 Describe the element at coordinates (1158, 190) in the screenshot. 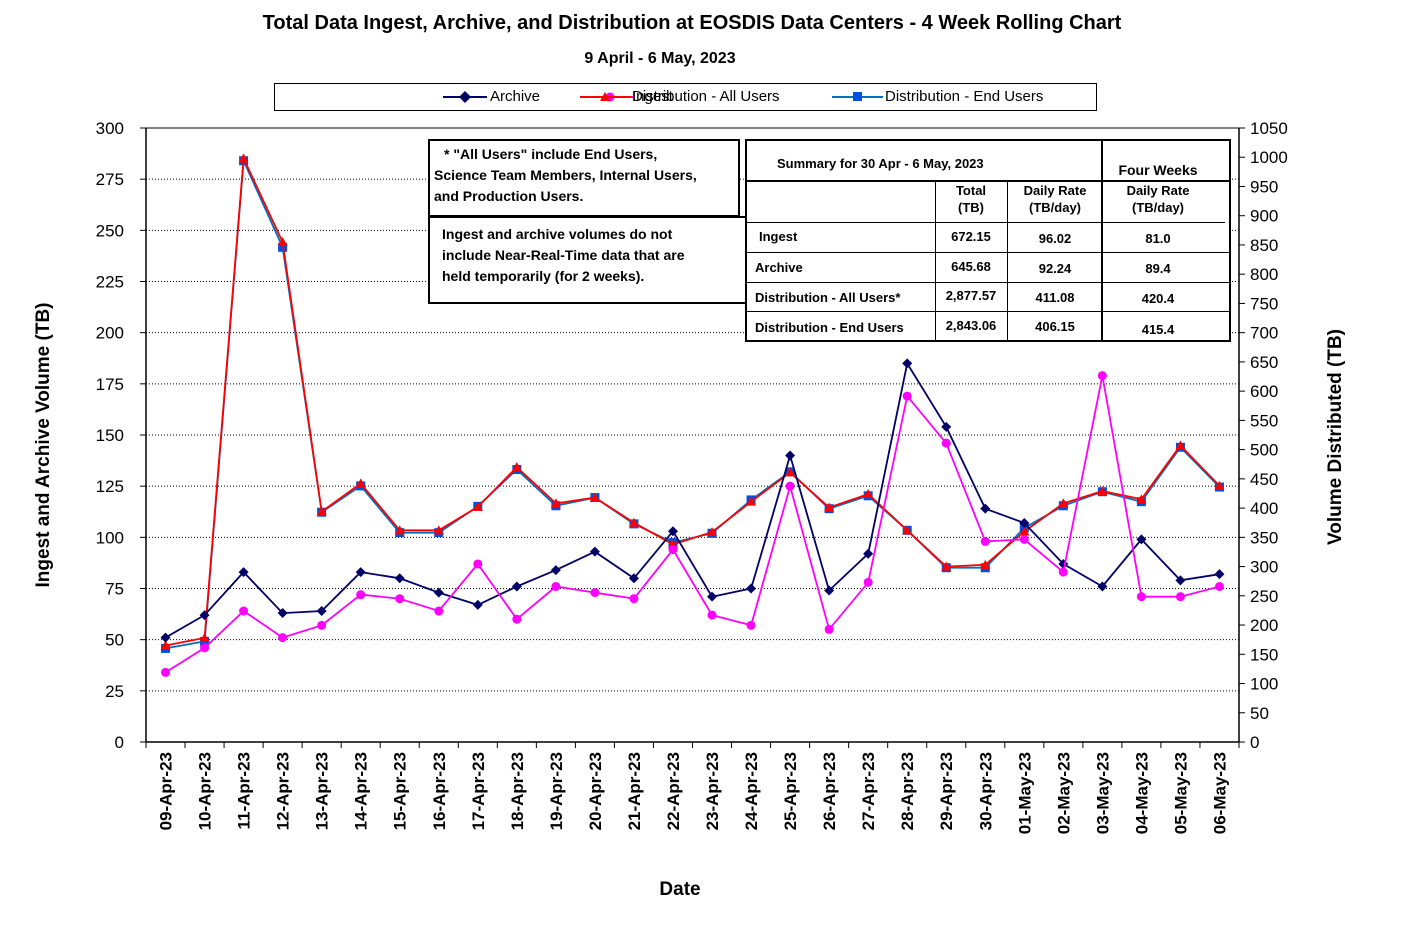

I see `summary-col-four: Daily Rate` at that location.